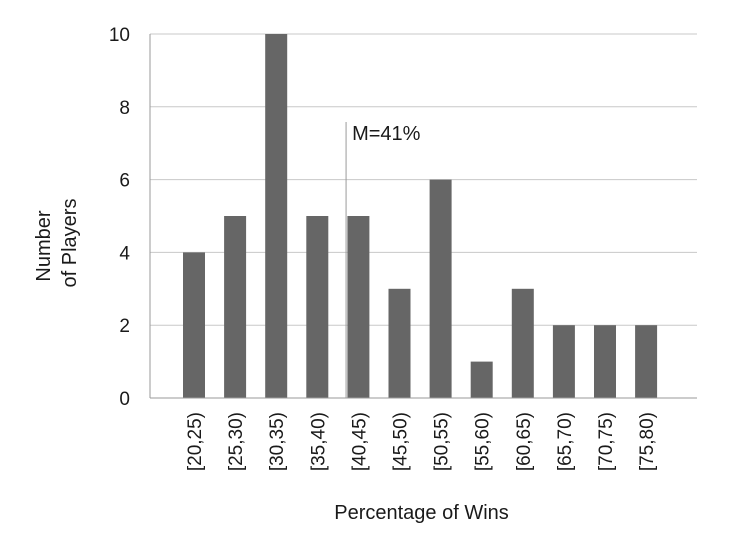 Image resolution: width=750 pixels, height=538 pixels. Describe the element at coordinates (647, 441) in the screenshot. I see `x-tick-label: [75,80)` at that location.